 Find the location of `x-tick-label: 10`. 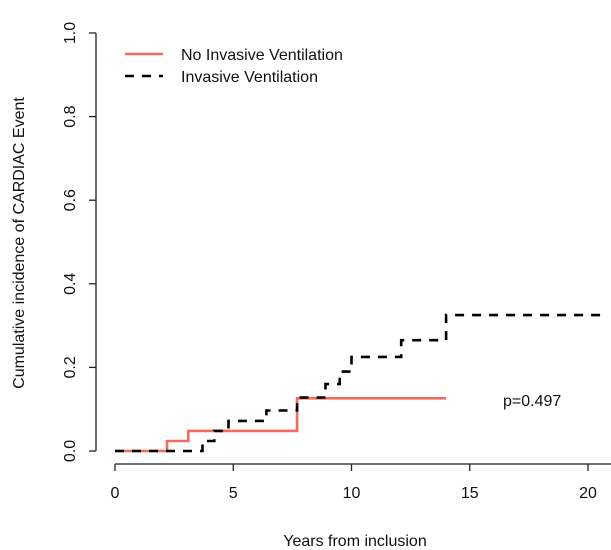

x-tick-label: 10 is located at coordinates (352, 493).